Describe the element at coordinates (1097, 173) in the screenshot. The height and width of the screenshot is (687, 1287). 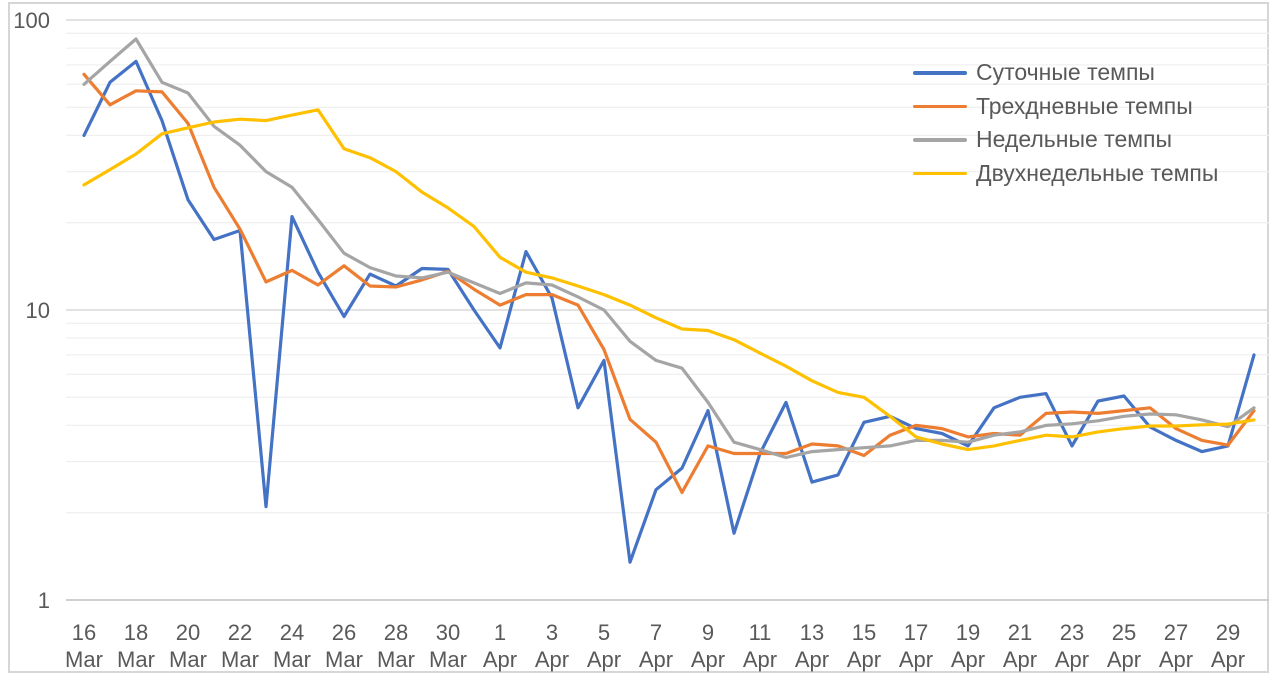
I see `legend-label: Двухнедельные темпы` at that location.